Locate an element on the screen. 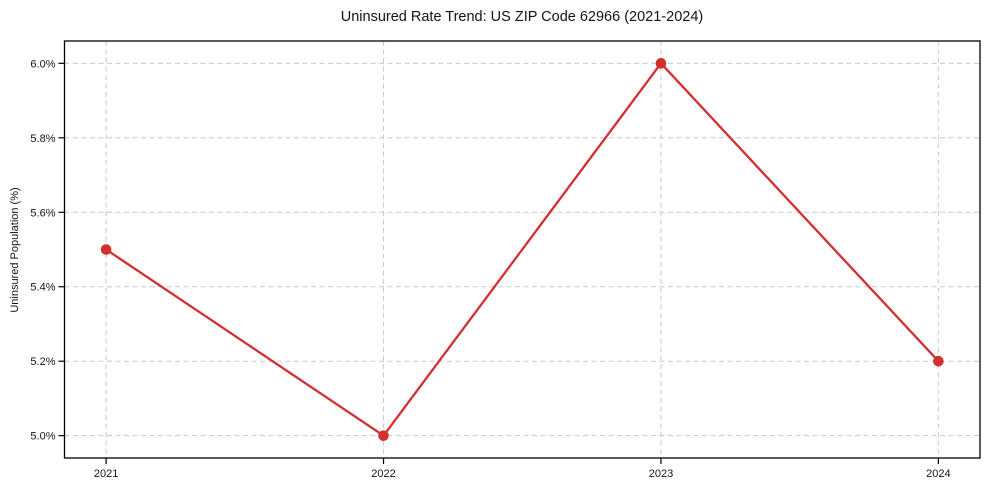  x-tick-label: 2021 is located at coordinates (106, 474).